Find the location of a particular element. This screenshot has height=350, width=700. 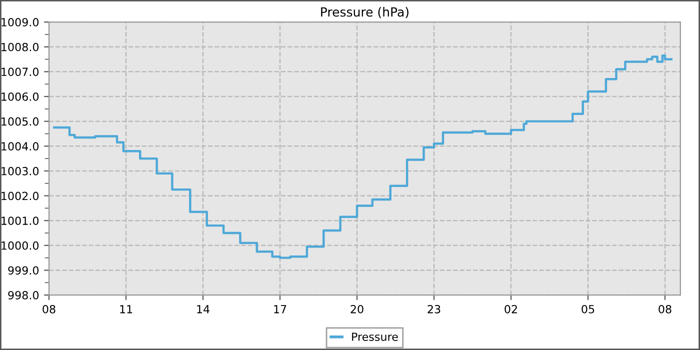

x-tick-label: 20 is located at coordinates (357, 309).